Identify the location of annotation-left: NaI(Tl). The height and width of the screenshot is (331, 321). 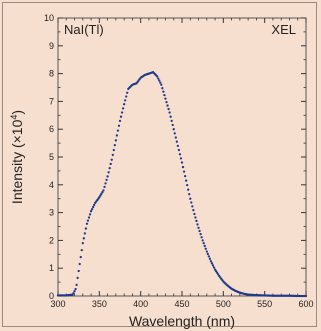
(84, 29).